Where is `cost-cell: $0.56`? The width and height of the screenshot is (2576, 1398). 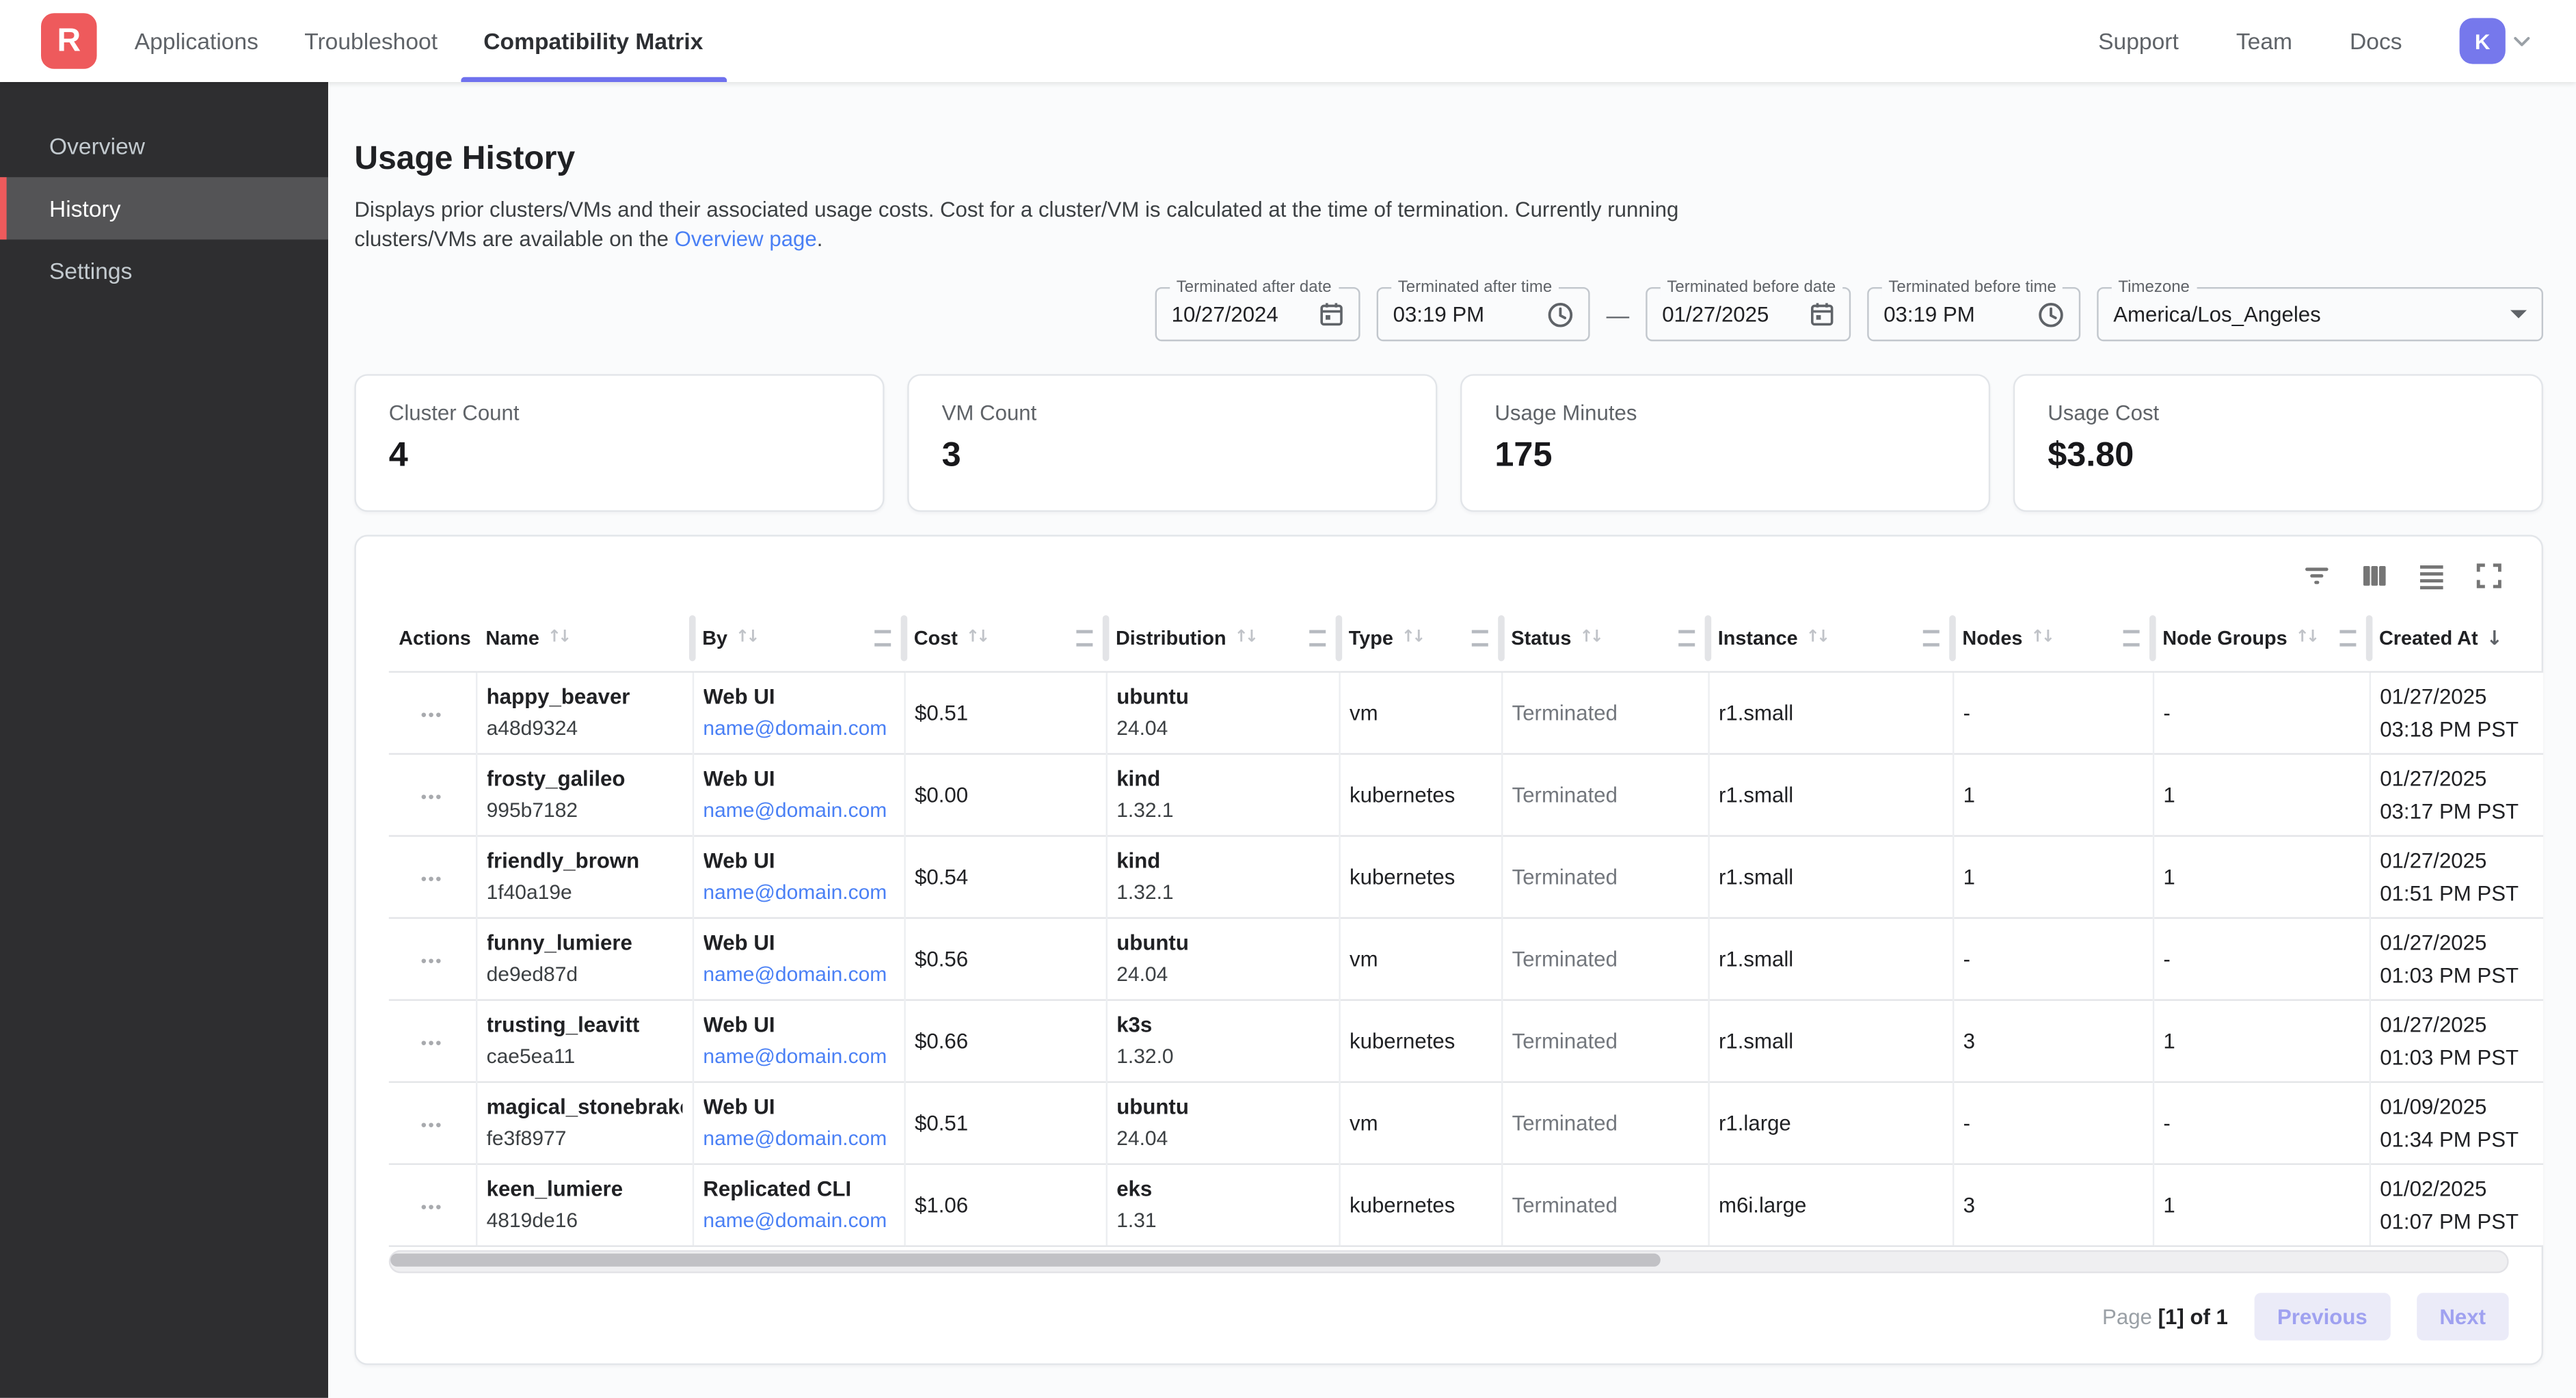 cost-cell: $0.56 is located at coordinates (1004, 958).